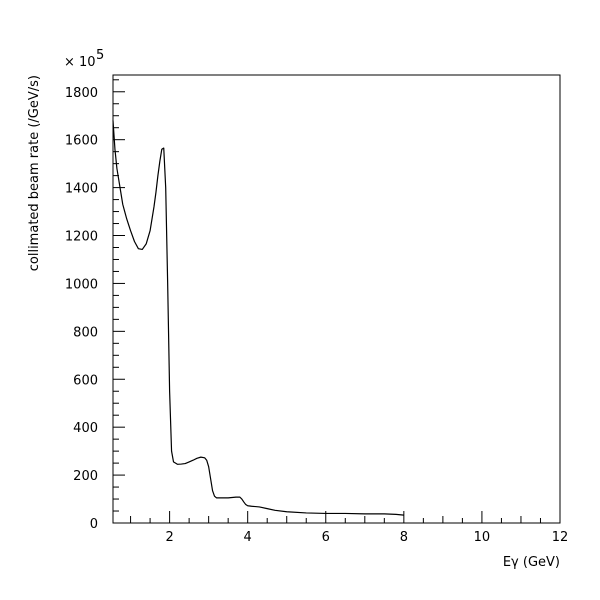 Image resolution: width=600 pixels, height=600 pixels. I want to click on x-tick-label: 6, so click(326, 537).